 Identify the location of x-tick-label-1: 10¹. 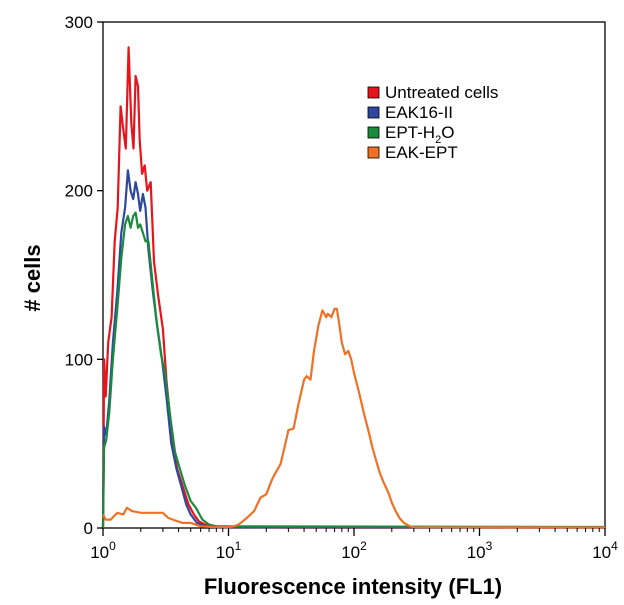
(229, 550).